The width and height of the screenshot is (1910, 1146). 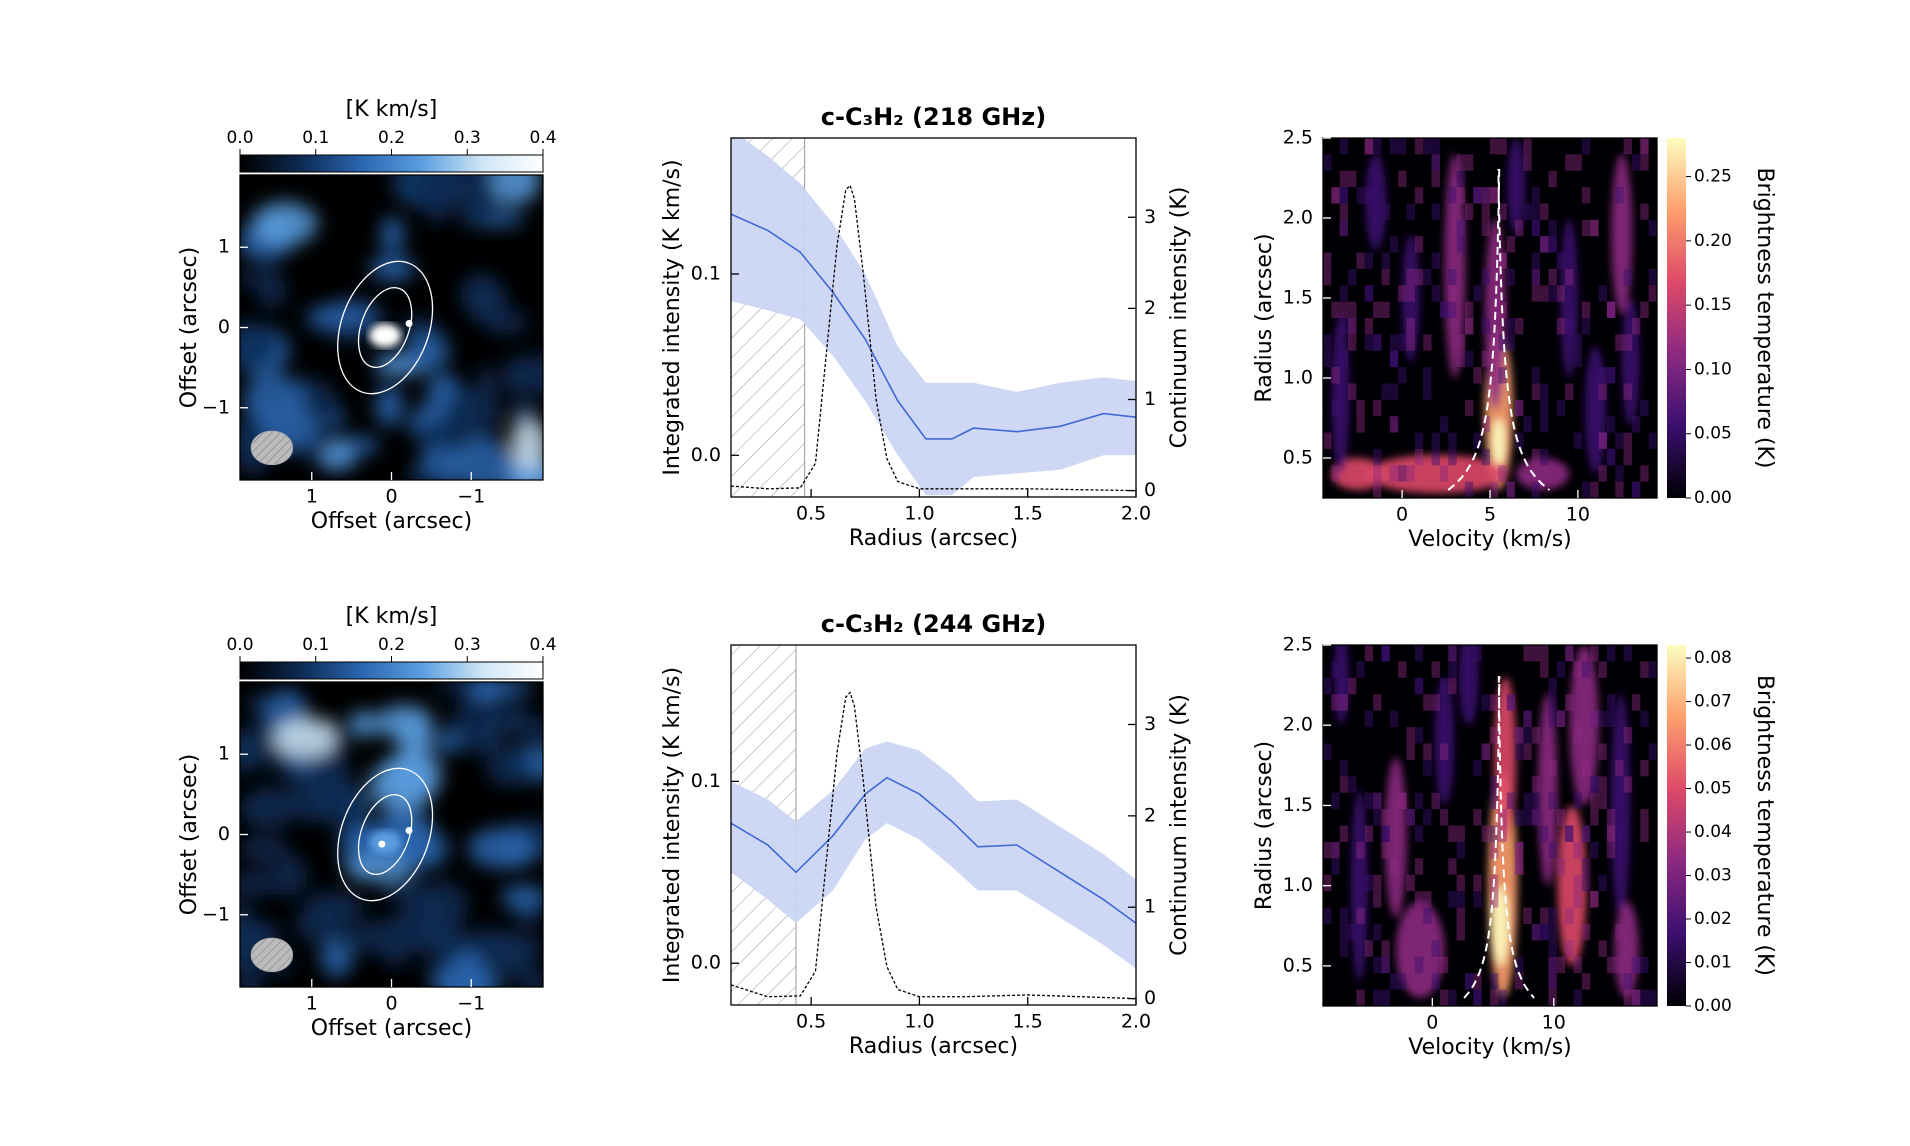 I want to click on colorbar-tick-label: 0.04, so click(x=1713, y=832).